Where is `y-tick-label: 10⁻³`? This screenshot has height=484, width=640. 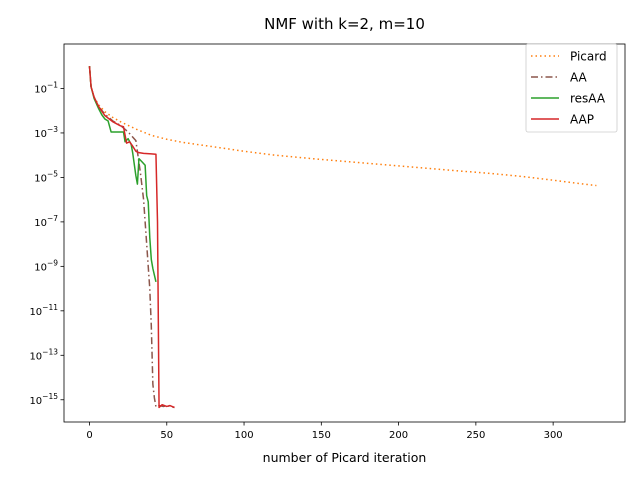 y-tick-label: 10⁻³ is located at coordinates (46, 132).